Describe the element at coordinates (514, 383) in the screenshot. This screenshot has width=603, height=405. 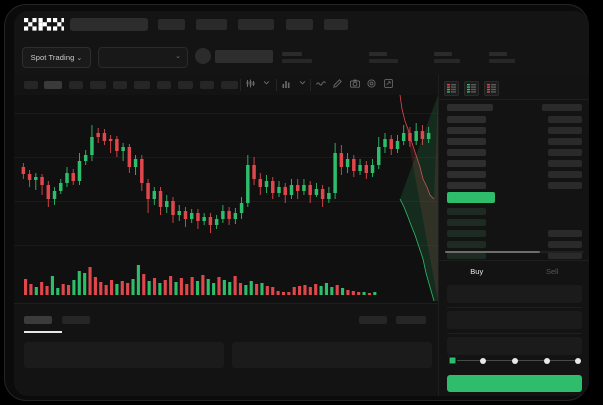
I see `place-buy-order-button` at that location.